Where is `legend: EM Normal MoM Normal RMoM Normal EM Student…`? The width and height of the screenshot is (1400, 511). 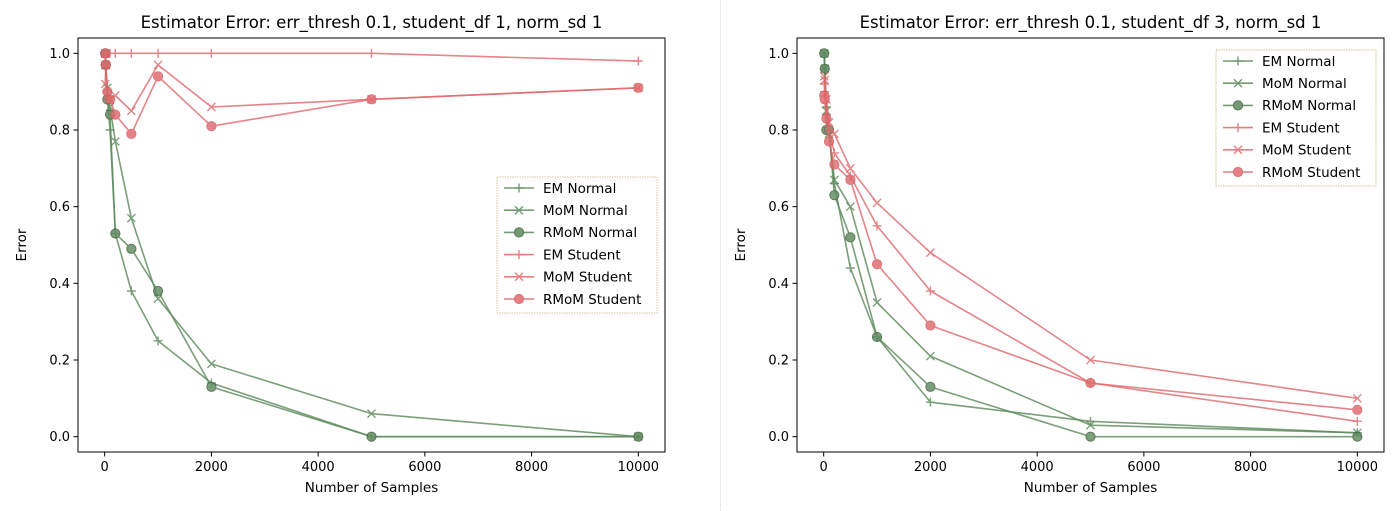 legend: EM Normal MoM Normal RMoM Normal EM Student… is located at coordinates (577, 245).